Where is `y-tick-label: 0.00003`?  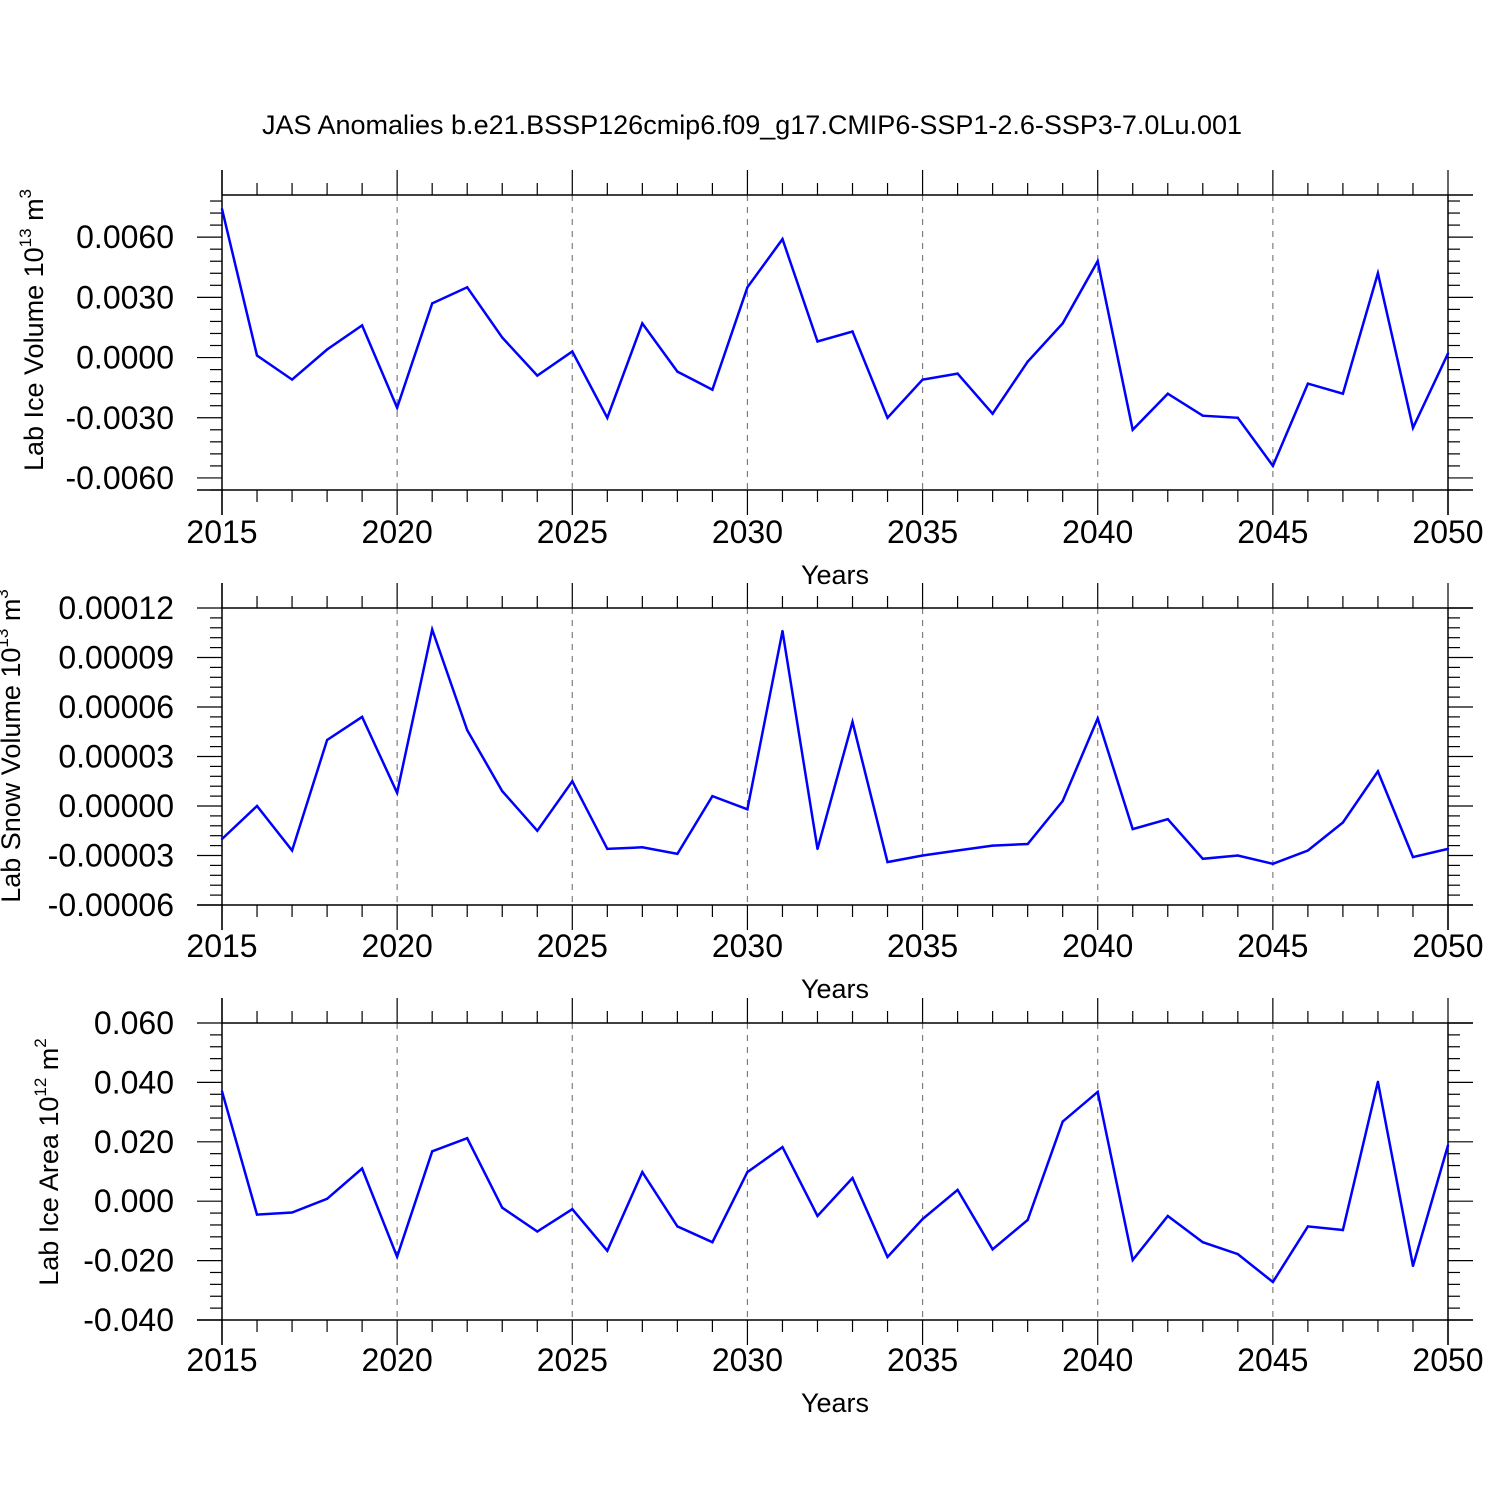
y-tick-label: 0.00003 is located at coordinates (116, 757).